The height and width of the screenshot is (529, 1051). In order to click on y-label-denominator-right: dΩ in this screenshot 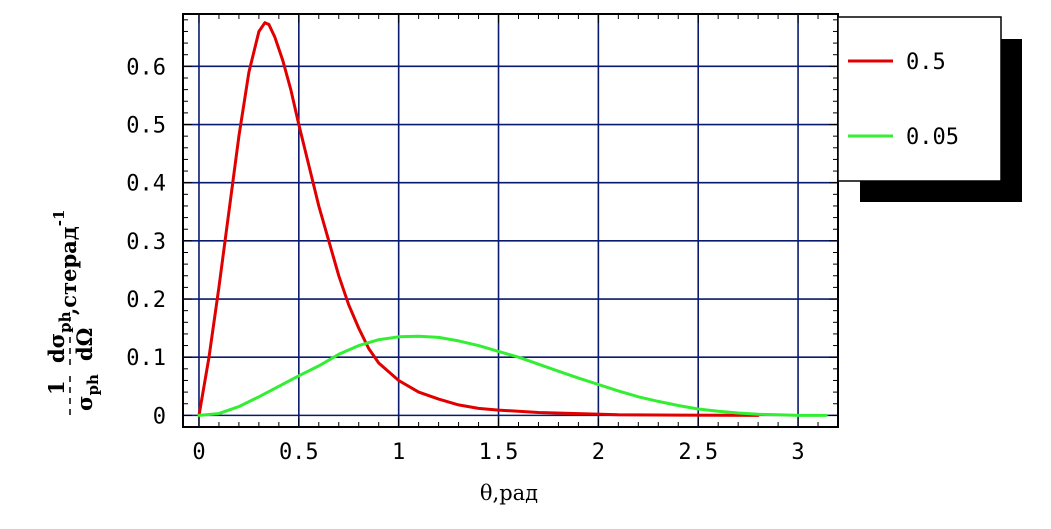, I will do `click(84, 344)`.